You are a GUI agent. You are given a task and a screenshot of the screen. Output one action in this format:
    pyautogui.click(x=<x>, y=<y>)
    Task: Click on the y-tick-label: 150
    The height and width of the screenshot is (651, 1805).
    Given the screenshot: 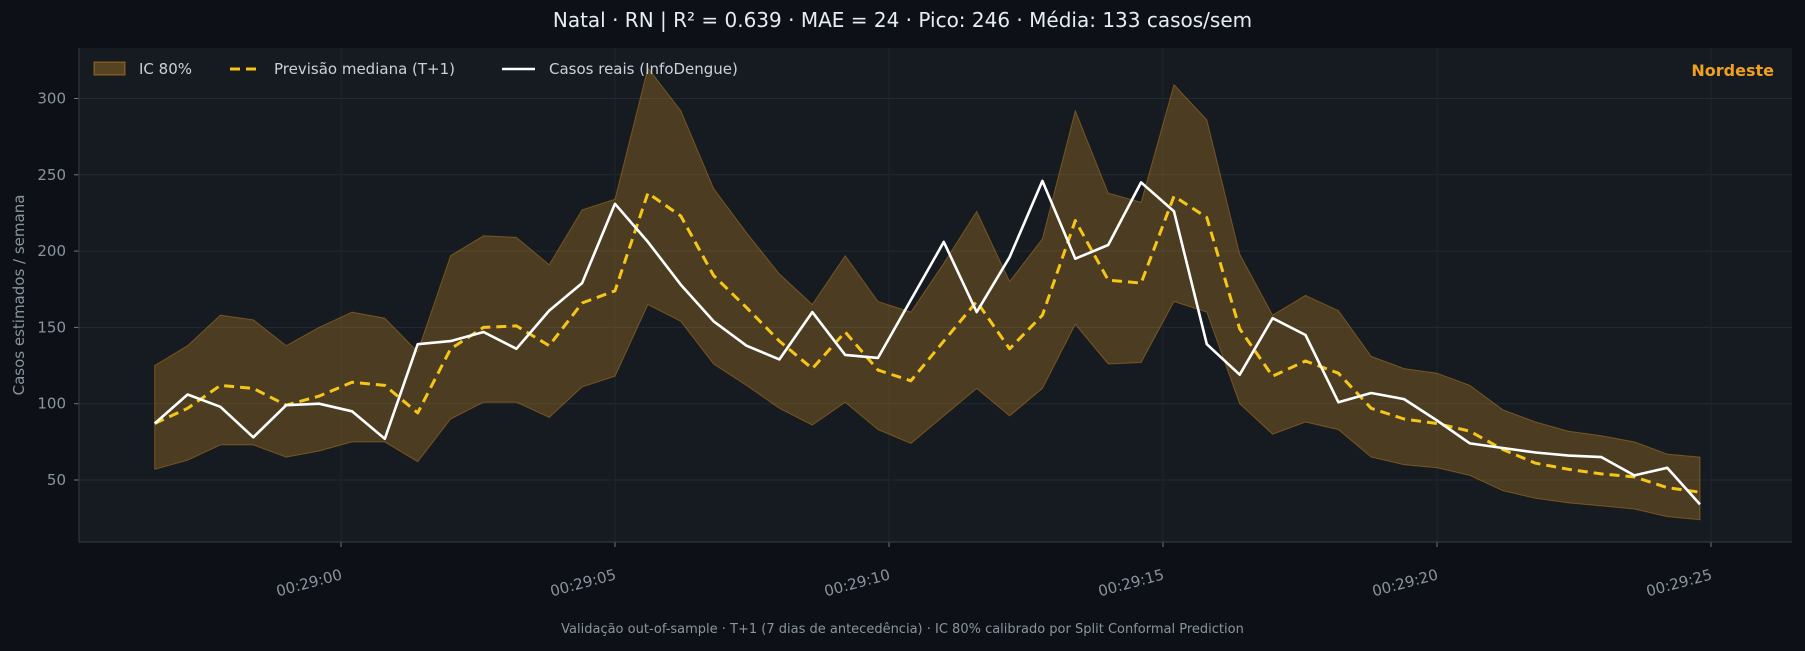 What is the action you would take?
    pyautogui.click(x=51, y=327)
    